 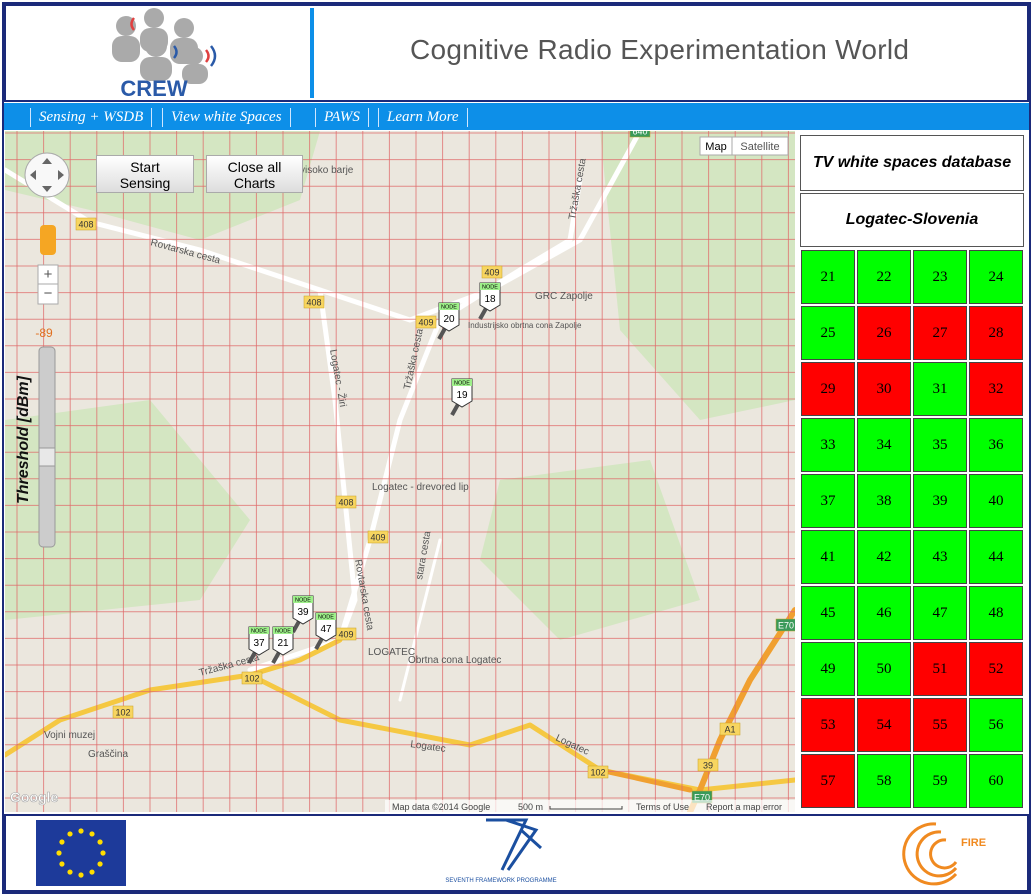 I want to click on channel-cell: 49, so click(x=828, y=669).